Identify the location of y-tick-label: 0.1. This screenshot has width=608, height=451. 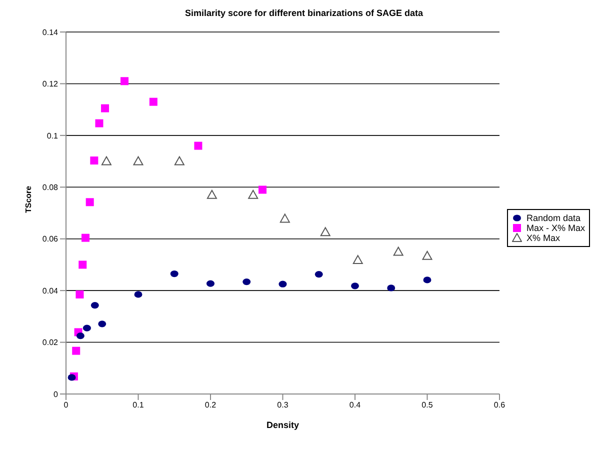
(52, 135).